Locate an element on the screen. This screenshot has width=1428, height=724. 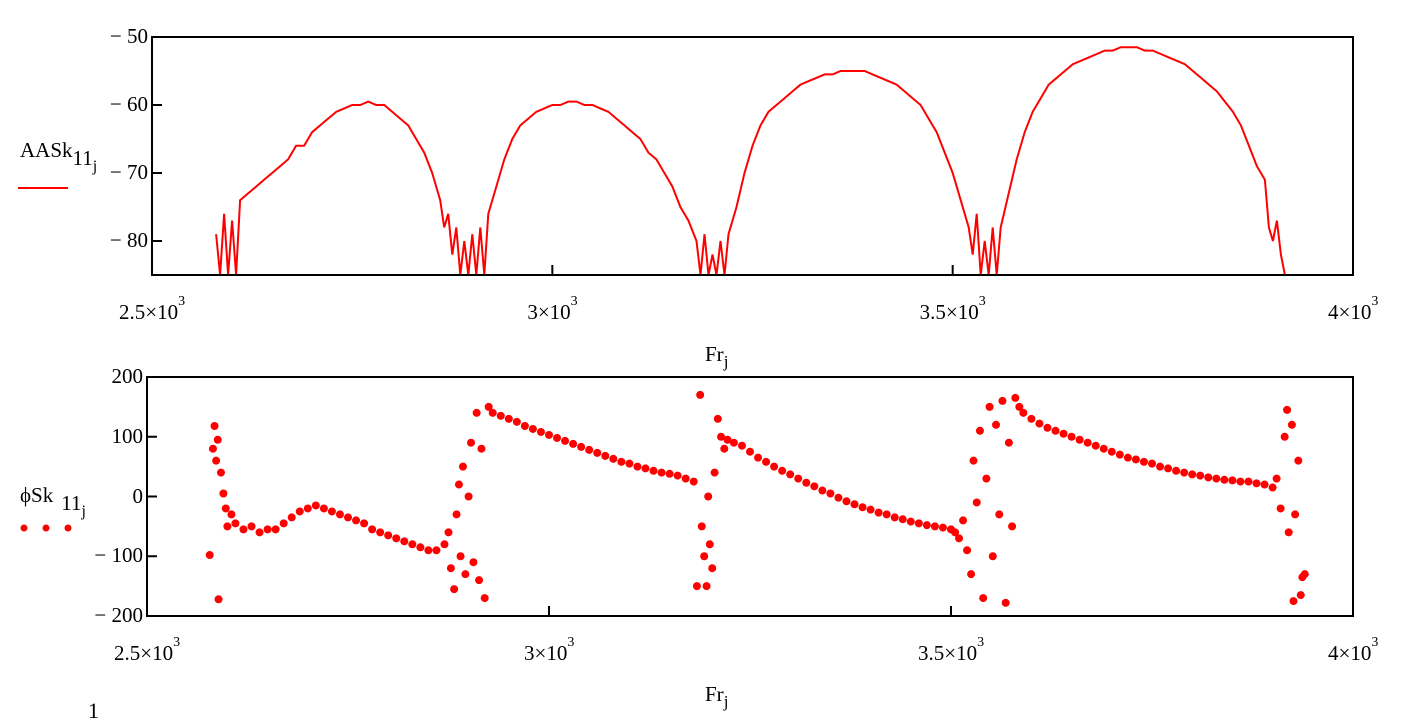
xlabel-main: Fr is located at coordinates (714, 354).